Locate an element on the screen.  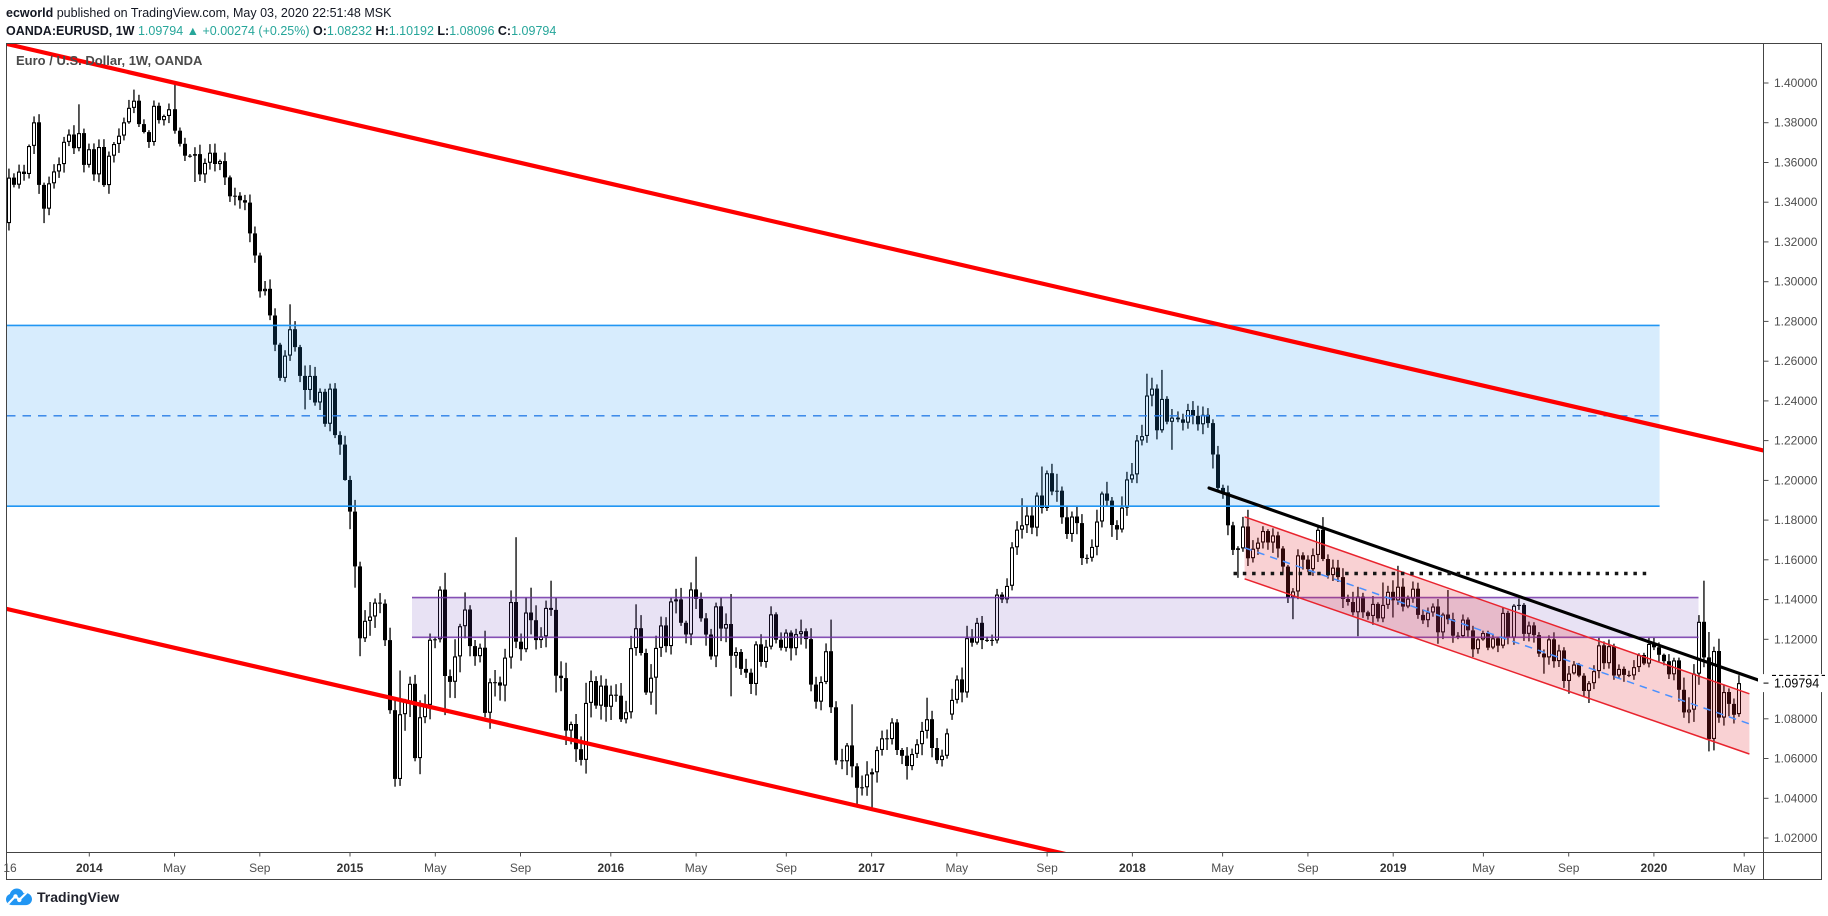
svg-text: 2017 is located at coordinates (871, 868).